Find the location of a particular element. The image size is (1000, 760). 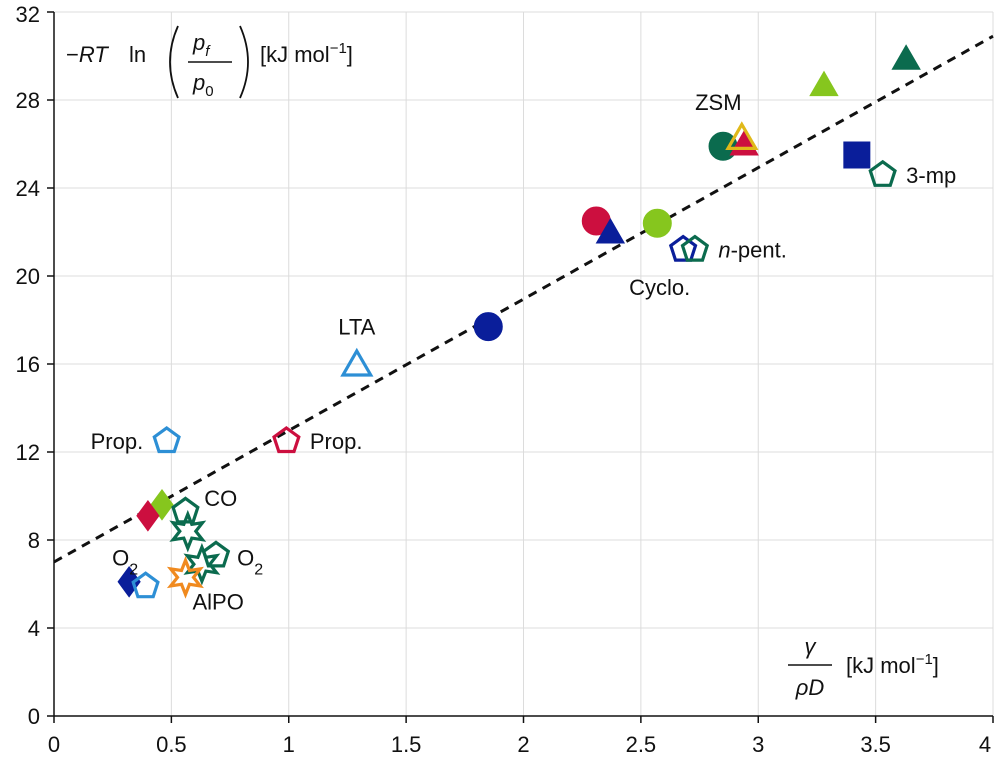

x-axis-label: γ ρD [kJ mol−1] is located at coordinates (863, 667).